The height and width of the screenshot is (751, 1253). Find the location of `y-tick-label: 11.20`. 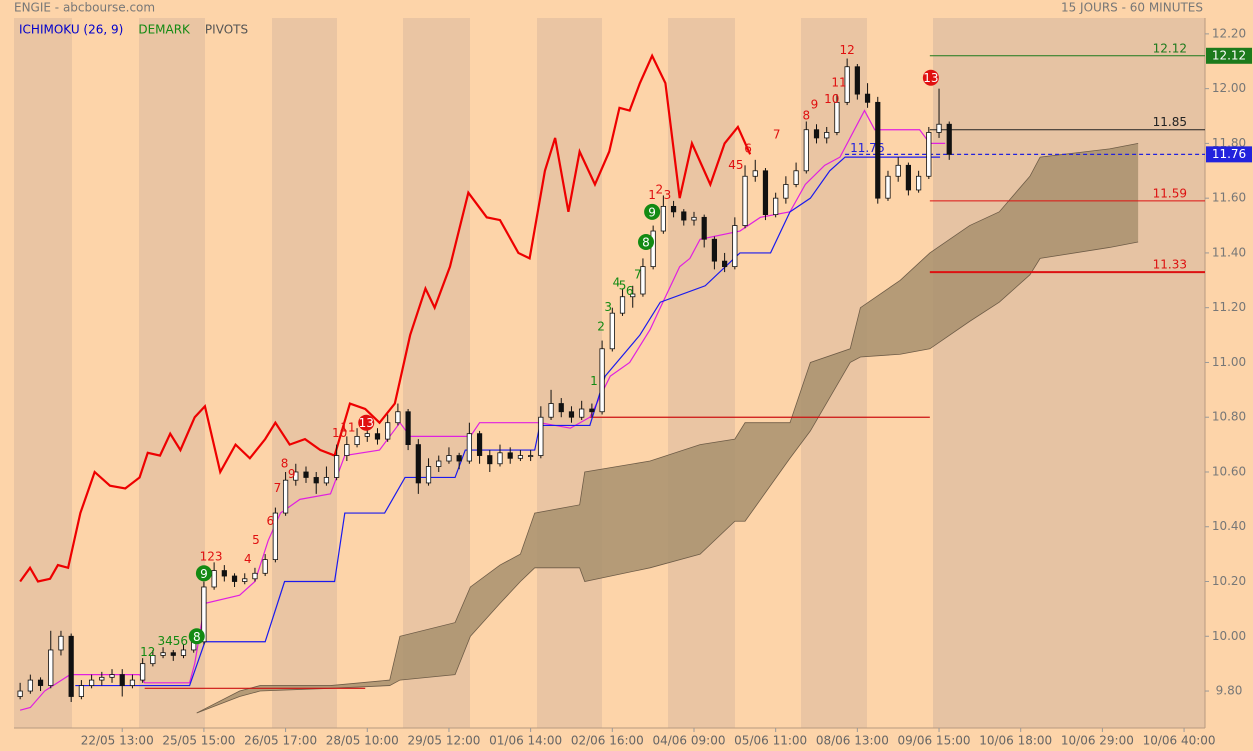

y-tick-label: 11.20 is located at coordinates (1229, 307).